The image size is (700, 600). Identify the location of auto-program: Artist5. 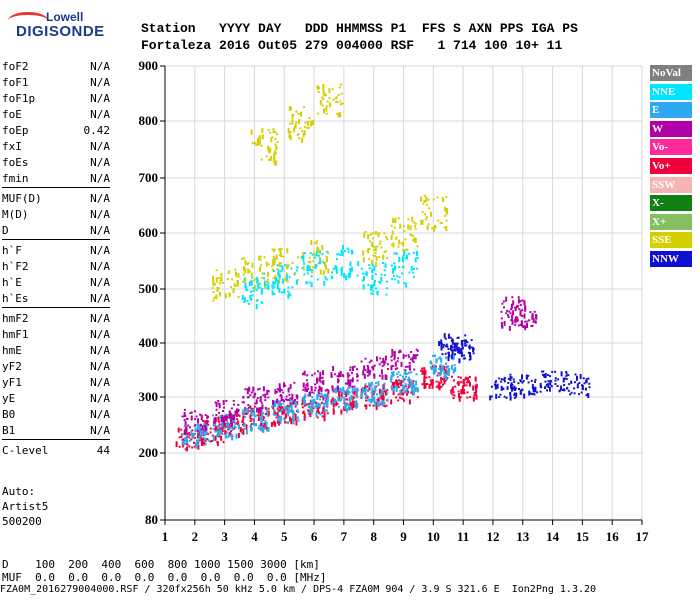
(25, 506).